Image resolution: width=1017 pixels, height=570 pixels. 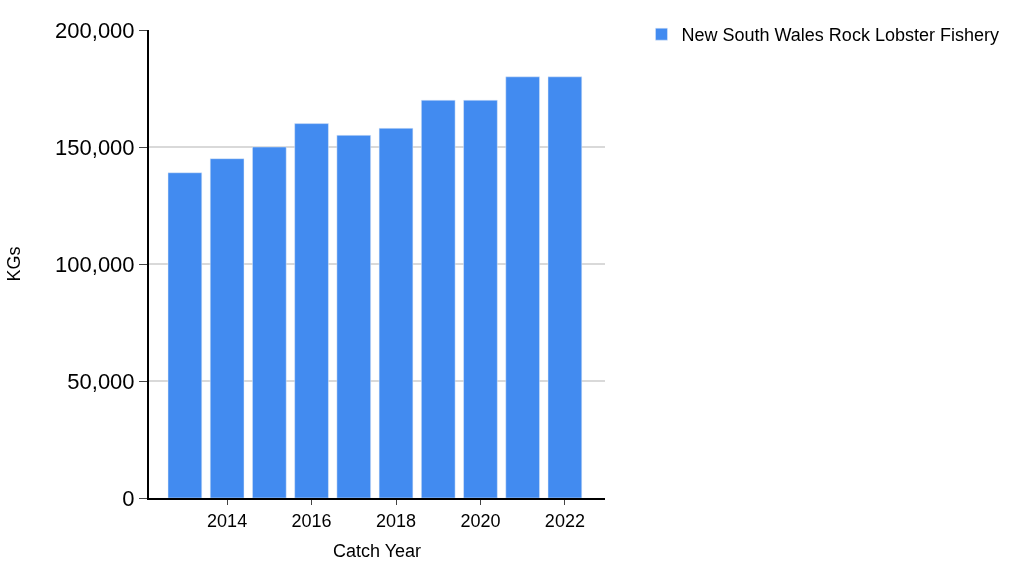 I want to click on y-tick-label: 100,000, so click(x=95, y=264).